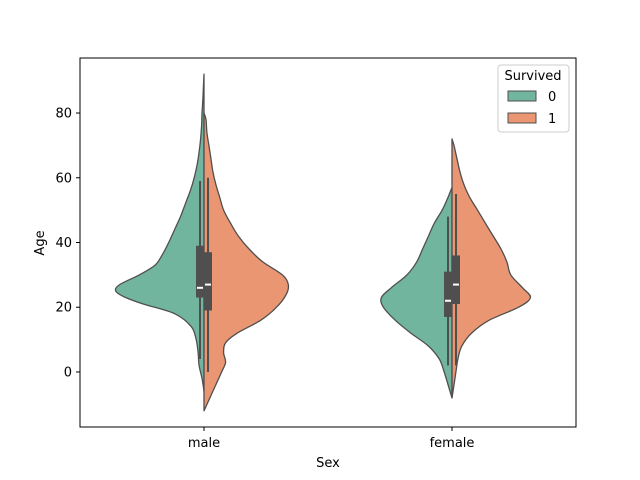 The width and height of the screenshot is (640, 480). I want to click on y-tick-label: 80, so click(63, 114).